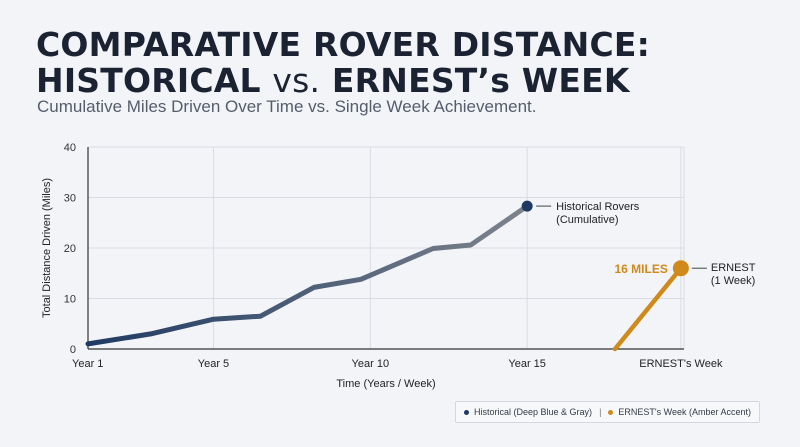 This screenshot has width=800, height=447. What do you see at coordinates (213, 364) in the screenshot?
I see `x-tick-label: Year 5` at bounding box center [213, 364].